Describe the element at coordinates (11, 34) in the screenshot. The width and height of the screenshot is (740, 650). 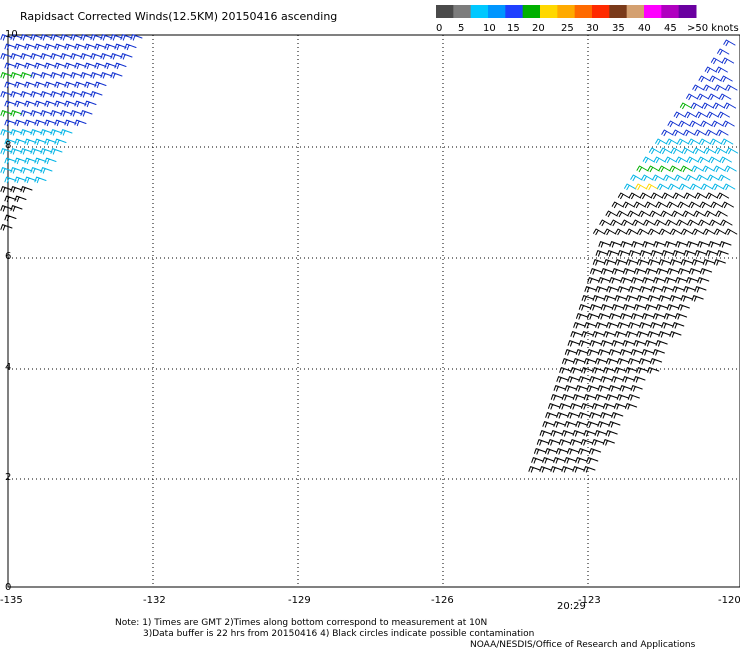
I see `y-tick-10: 10` at that location.